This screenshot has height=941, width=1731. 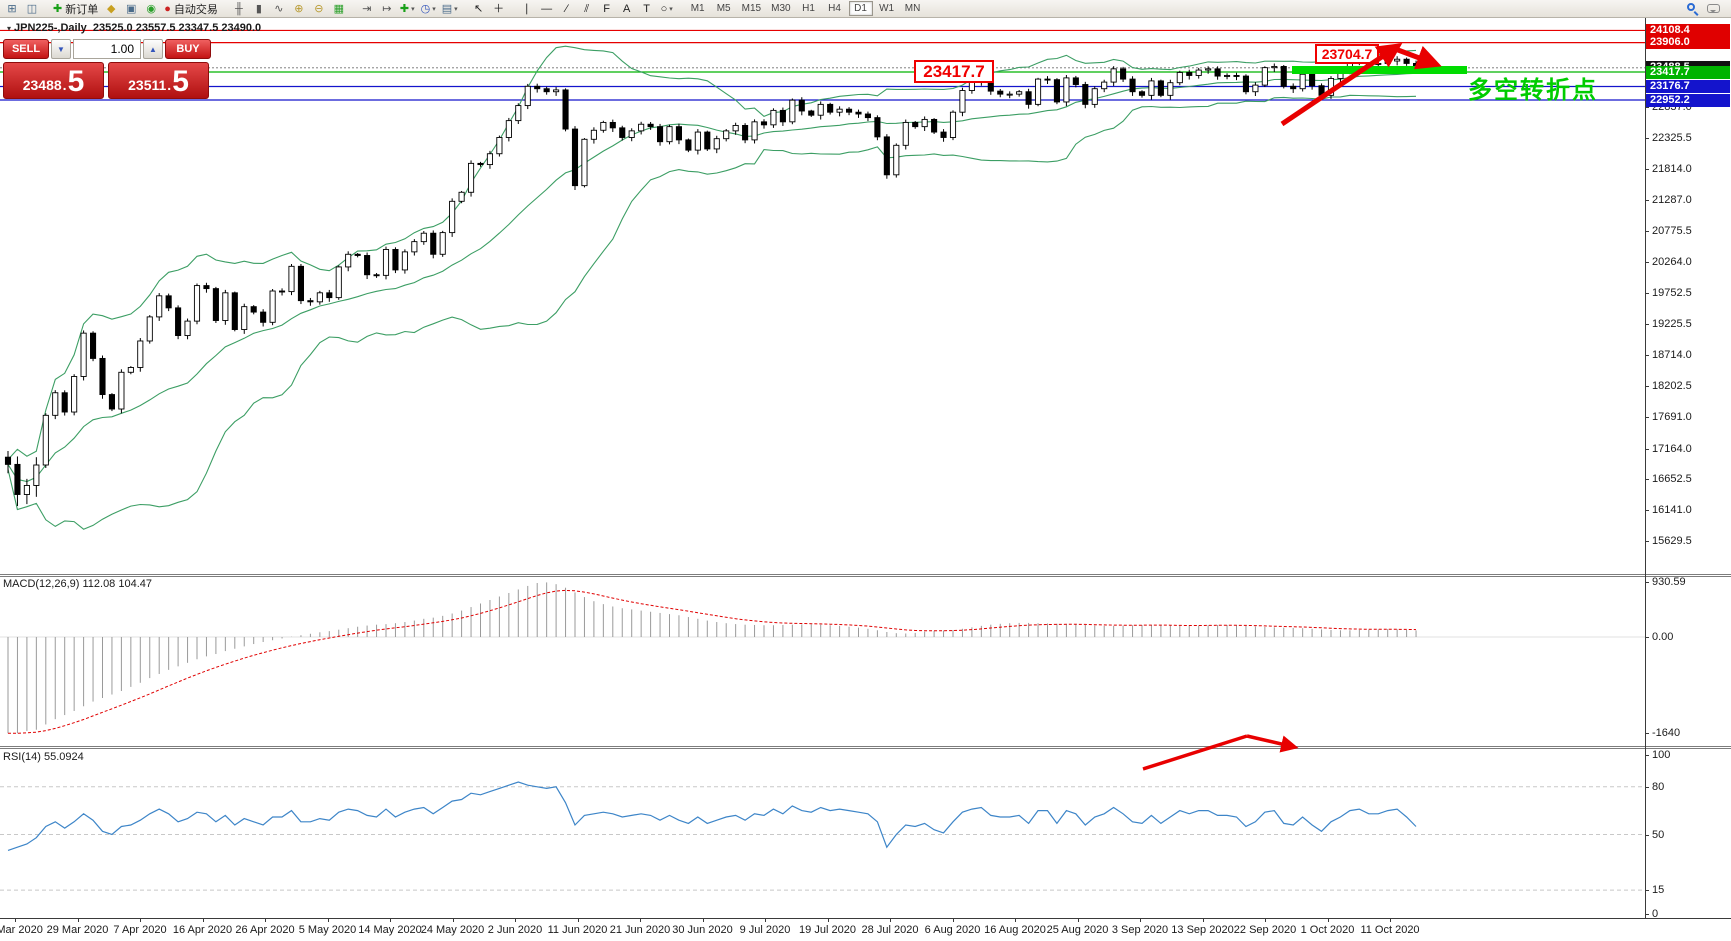 What do you see at coordinates (265, 930) in the screenshot?
I see `date-label-26-Apr-2020: 26 Apr 2020` at bounding box center [265, 930].